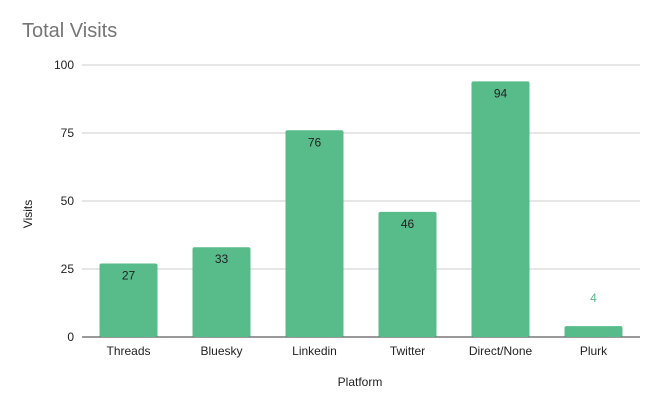 This screenshot has width=662, height=410. I want to click on x-tick-label: Plurk, so click(594, 351).